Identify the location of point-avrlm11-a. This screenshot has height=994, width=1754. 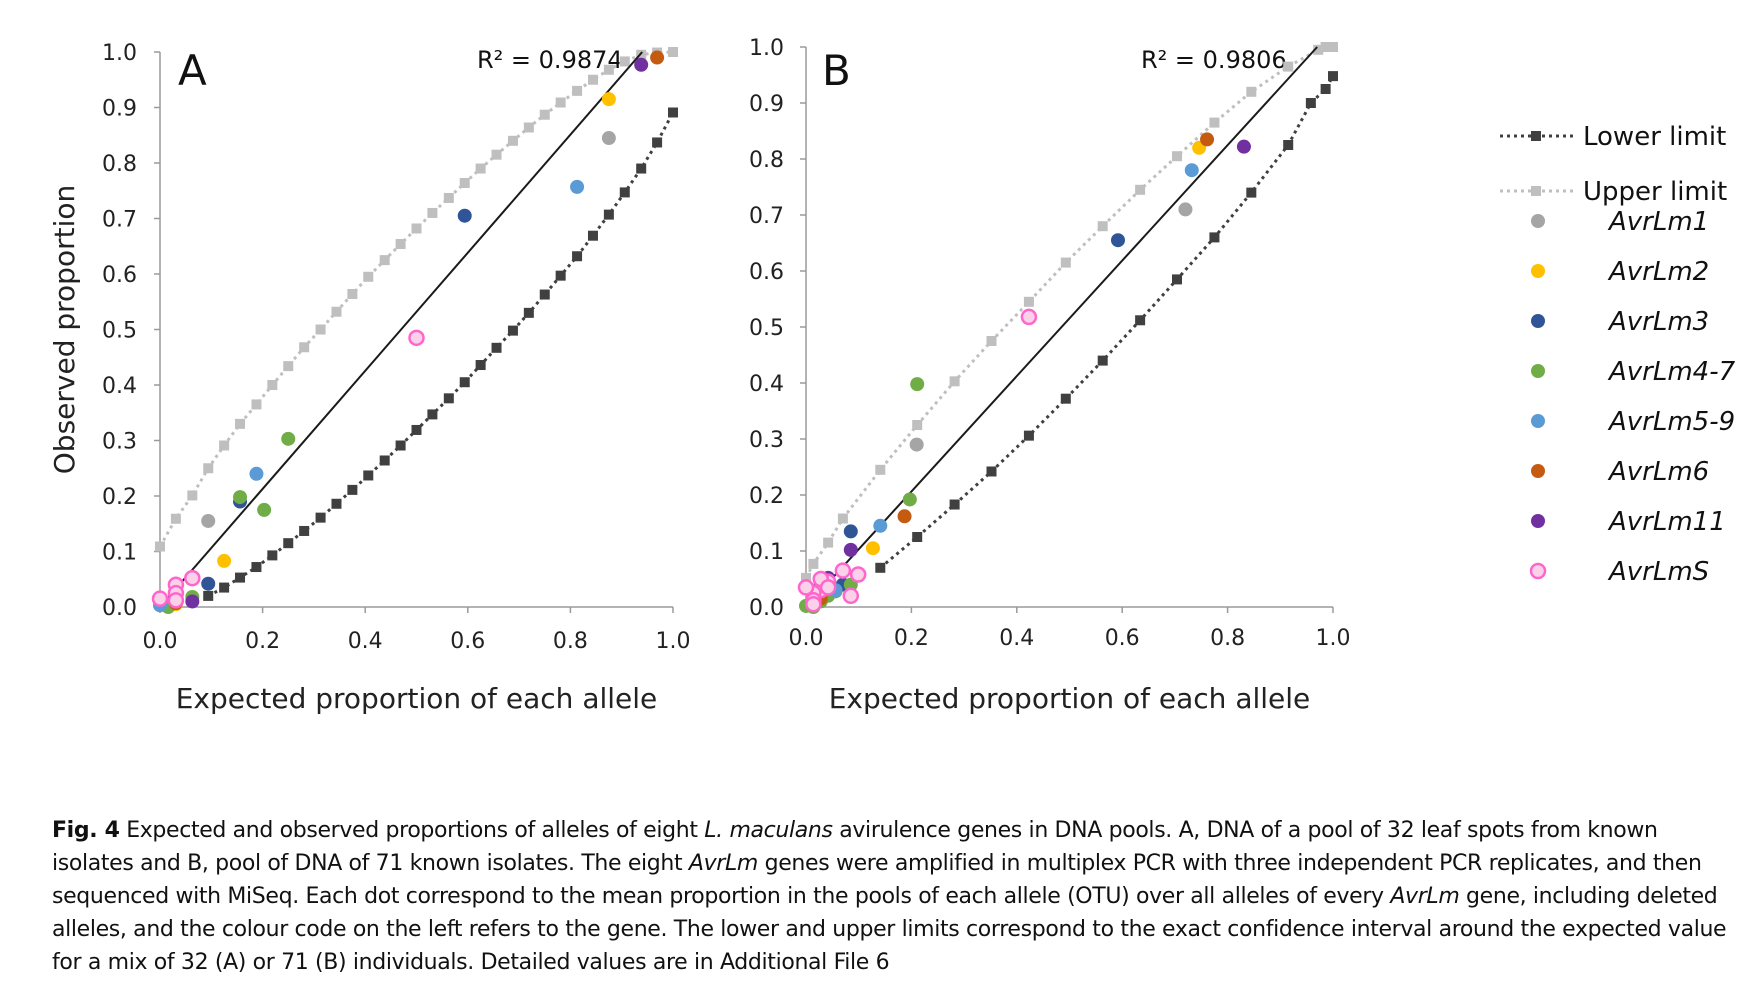
(641, 64).